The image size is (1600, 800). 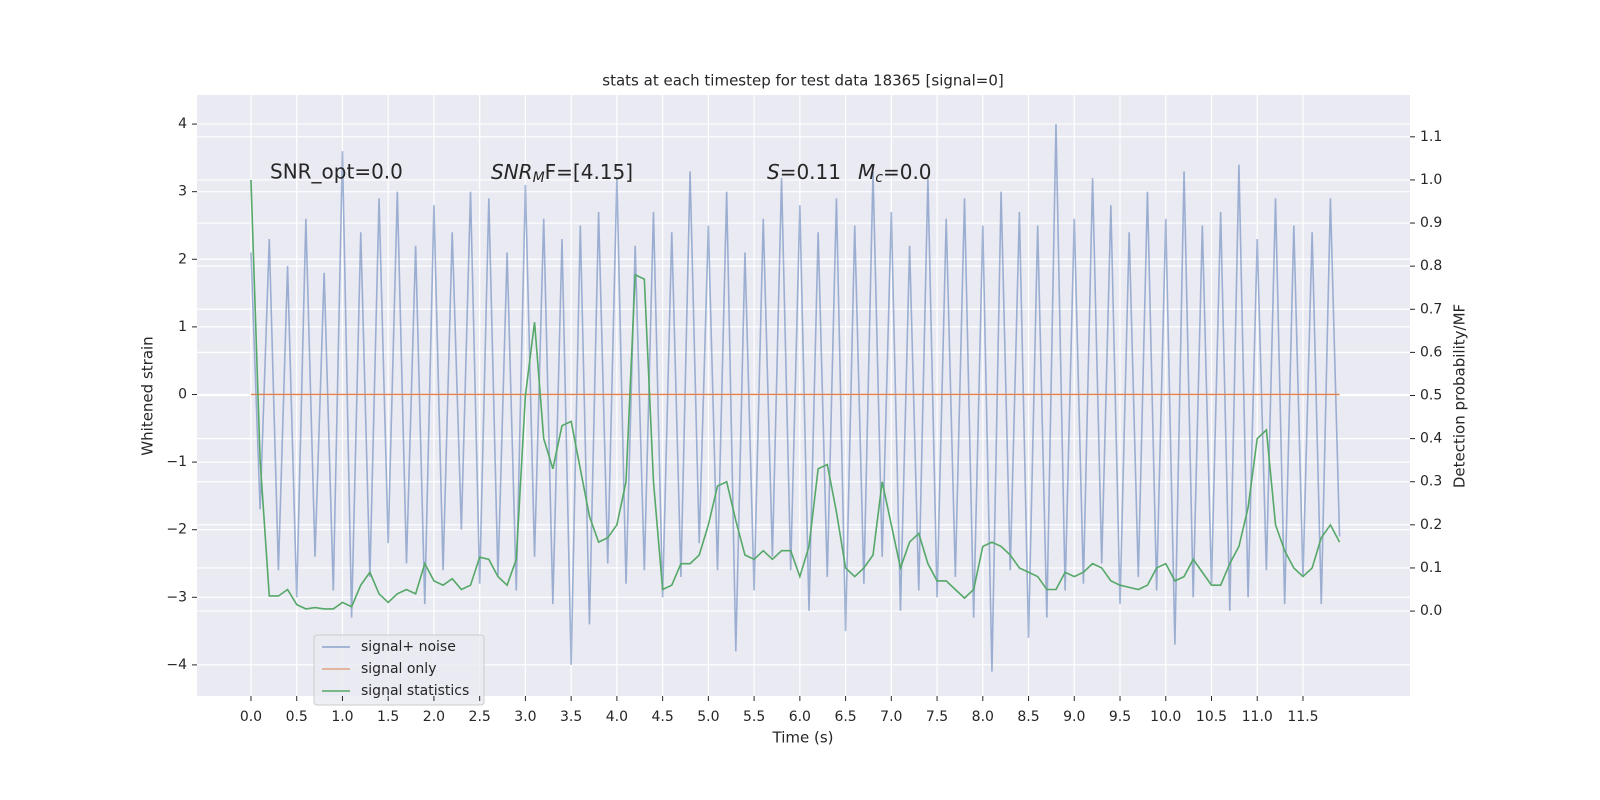 What do you see at coordinates (512, 172) in the screenshot?
I see `annotation-part: SNR` at bounding box center [512, 172].